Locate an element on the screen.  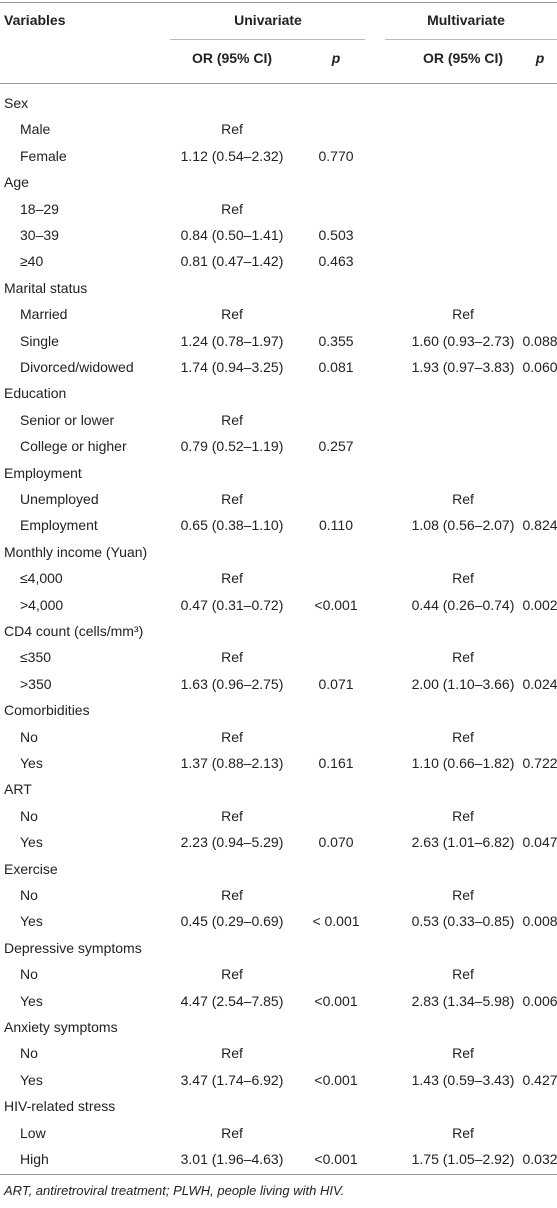
group-label: Education is located at coordinates (35, 393).